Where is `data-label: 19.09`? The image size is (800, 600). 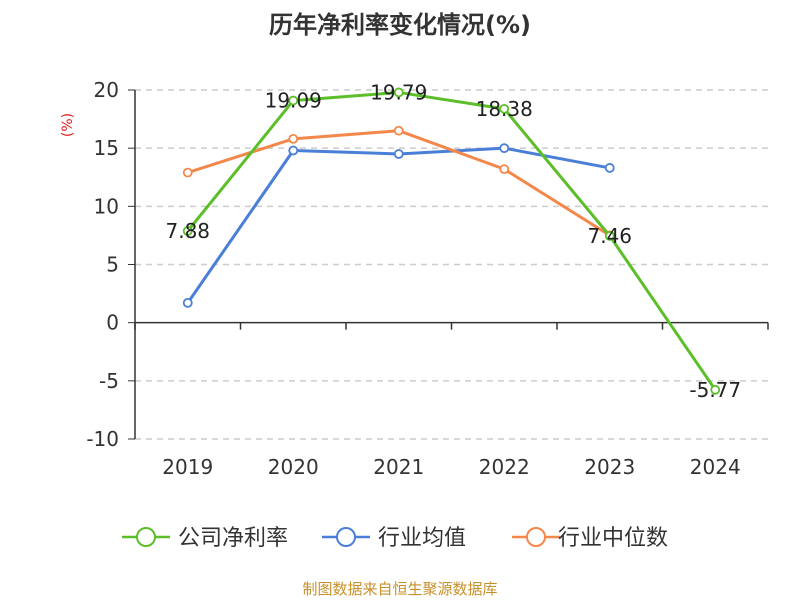
data-label: 19.09 is located at coordinates (293, 101).